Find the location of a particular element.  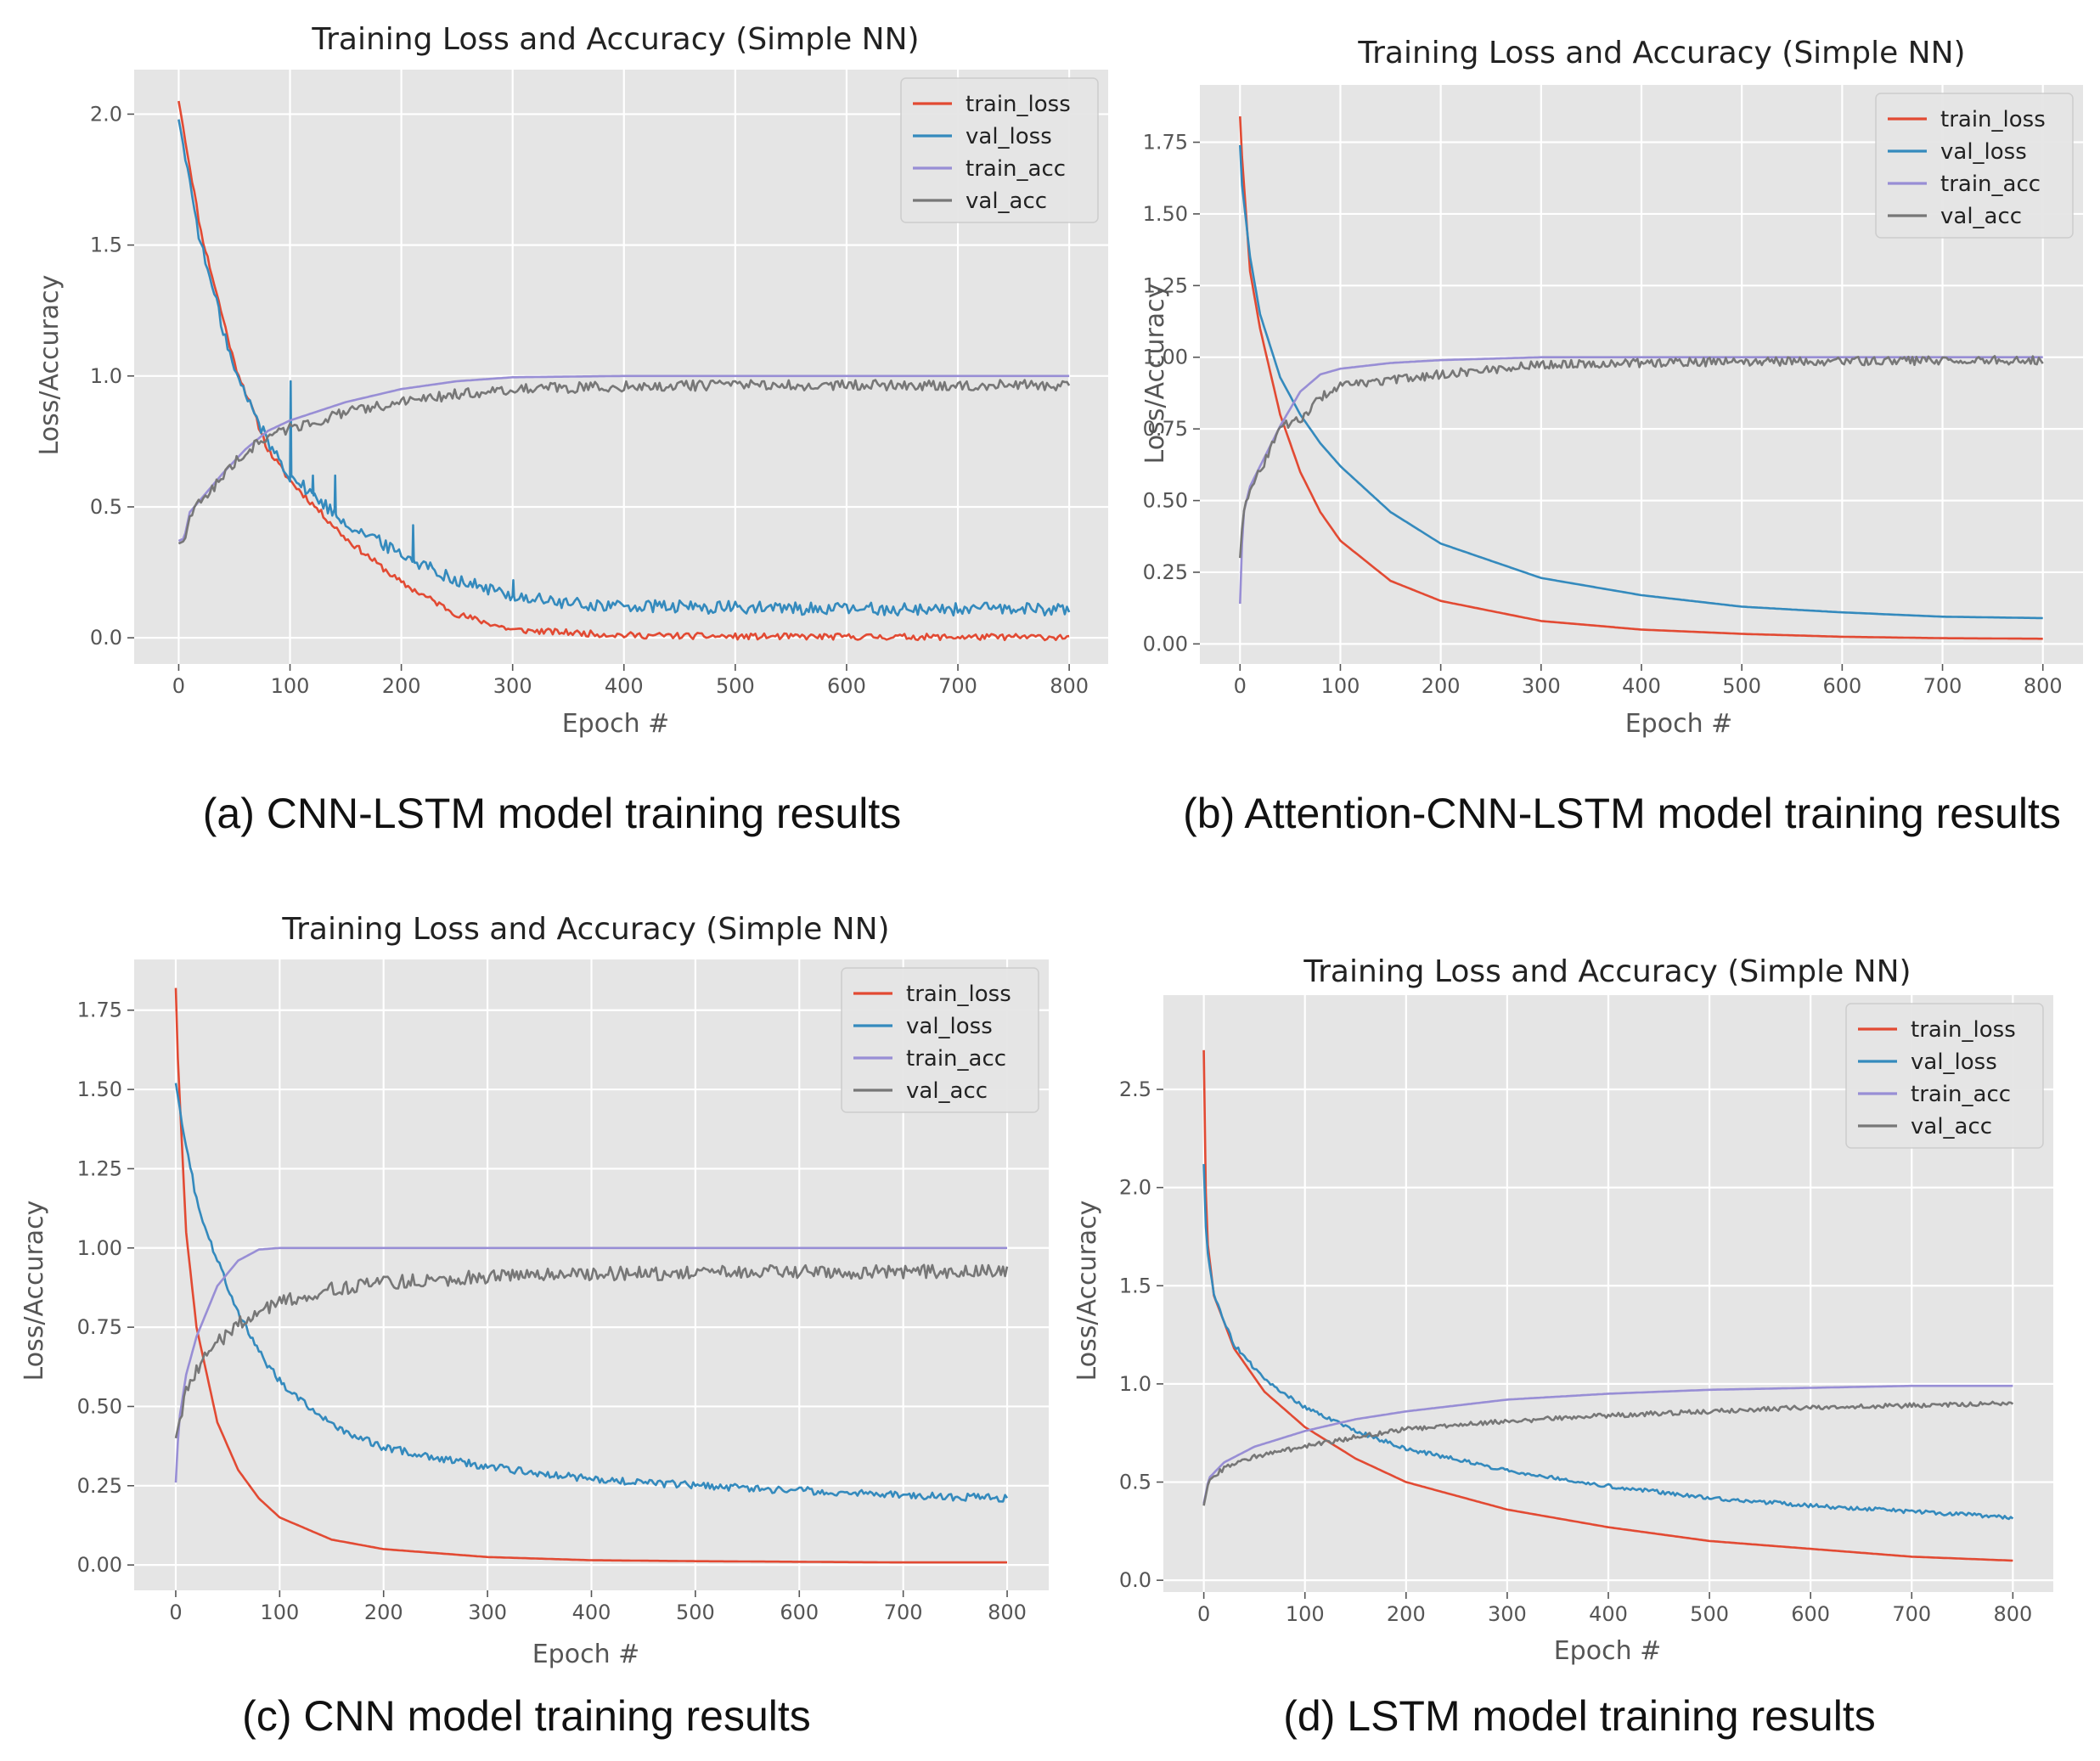

figure-caption: (a) CNN-LSTM model training results is located at coordinates (552, 813).